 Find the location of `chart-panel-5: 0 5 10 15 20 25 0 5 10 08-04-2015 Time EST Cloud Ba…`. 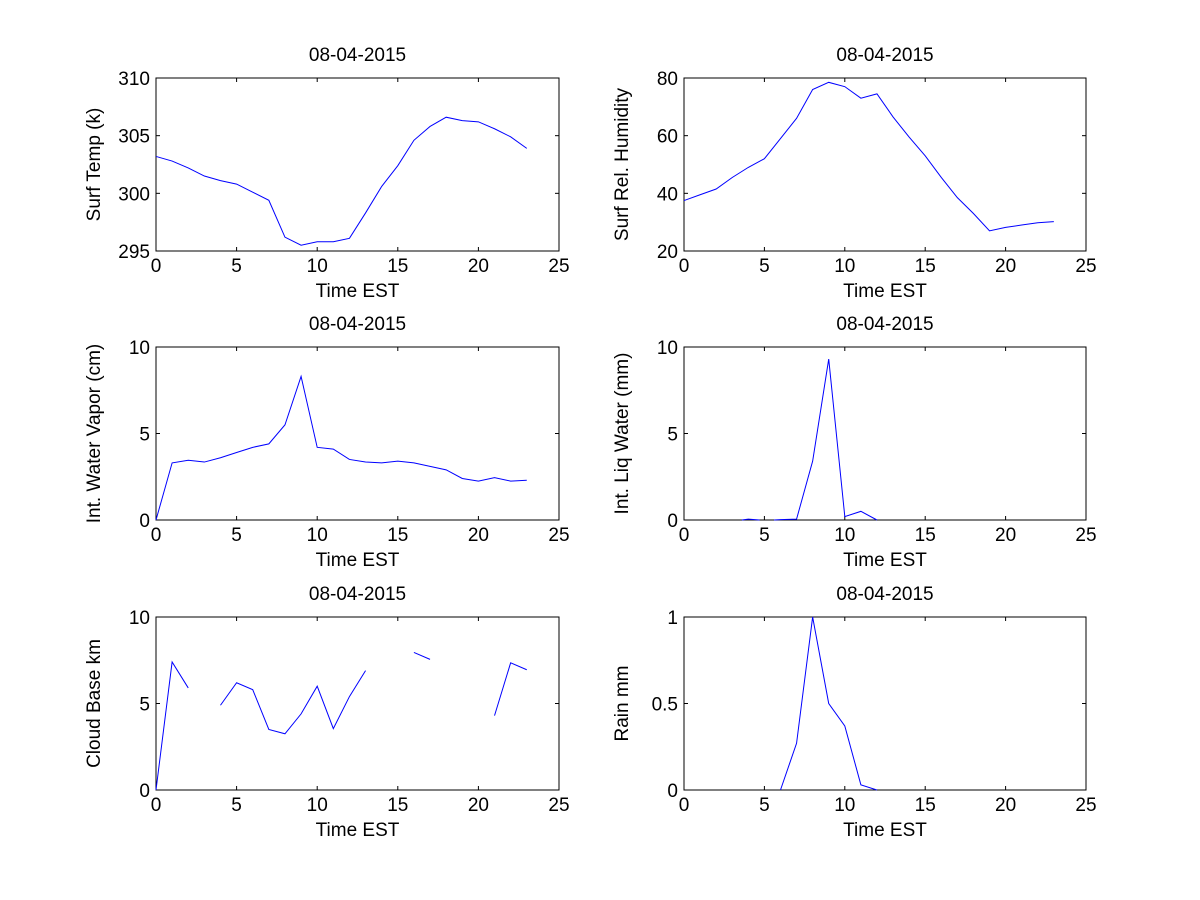

chart-panel-5: 0 5 10 15 20 25 0 5 10 08-04-2015 Time EST Cloud Ba… is located at coordinates (327, 712).